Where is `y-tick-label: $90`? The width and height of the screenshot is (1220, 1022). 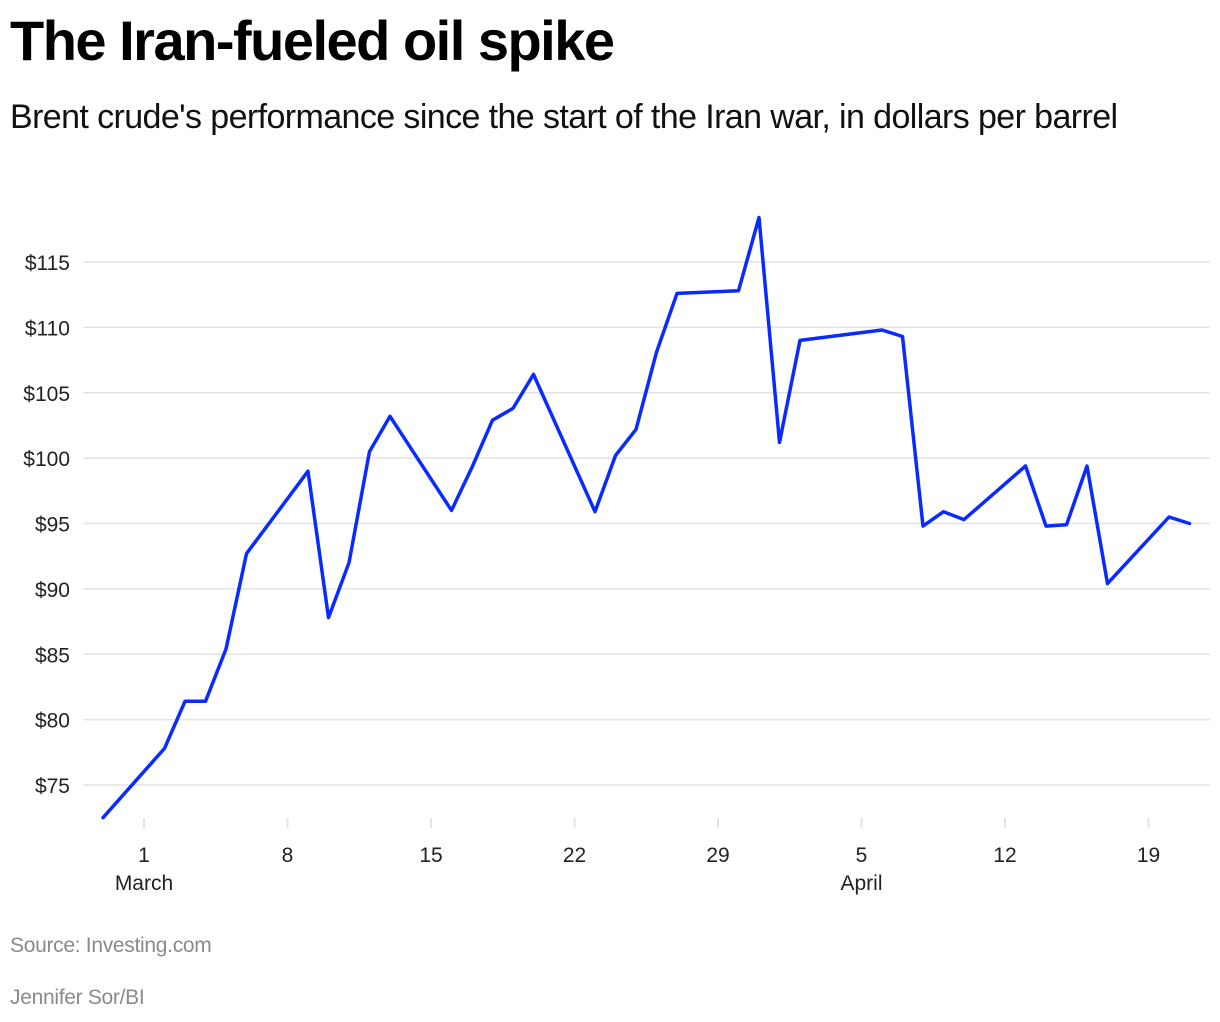 y-tick-label: $90 is located at coordinates (52, 590).